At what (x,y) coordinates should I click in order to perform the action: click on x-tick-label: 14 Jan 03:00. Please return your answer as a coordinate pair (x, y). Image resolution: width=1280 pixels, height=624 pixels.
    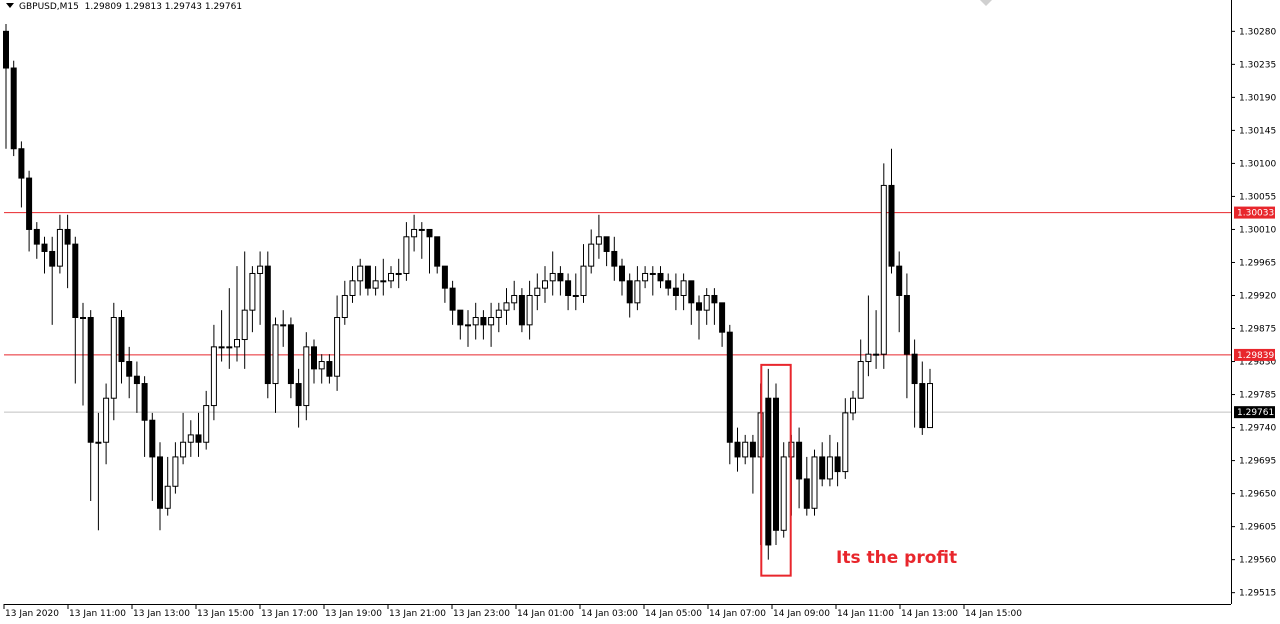
    Looking at the image, I should click on (609, 614).